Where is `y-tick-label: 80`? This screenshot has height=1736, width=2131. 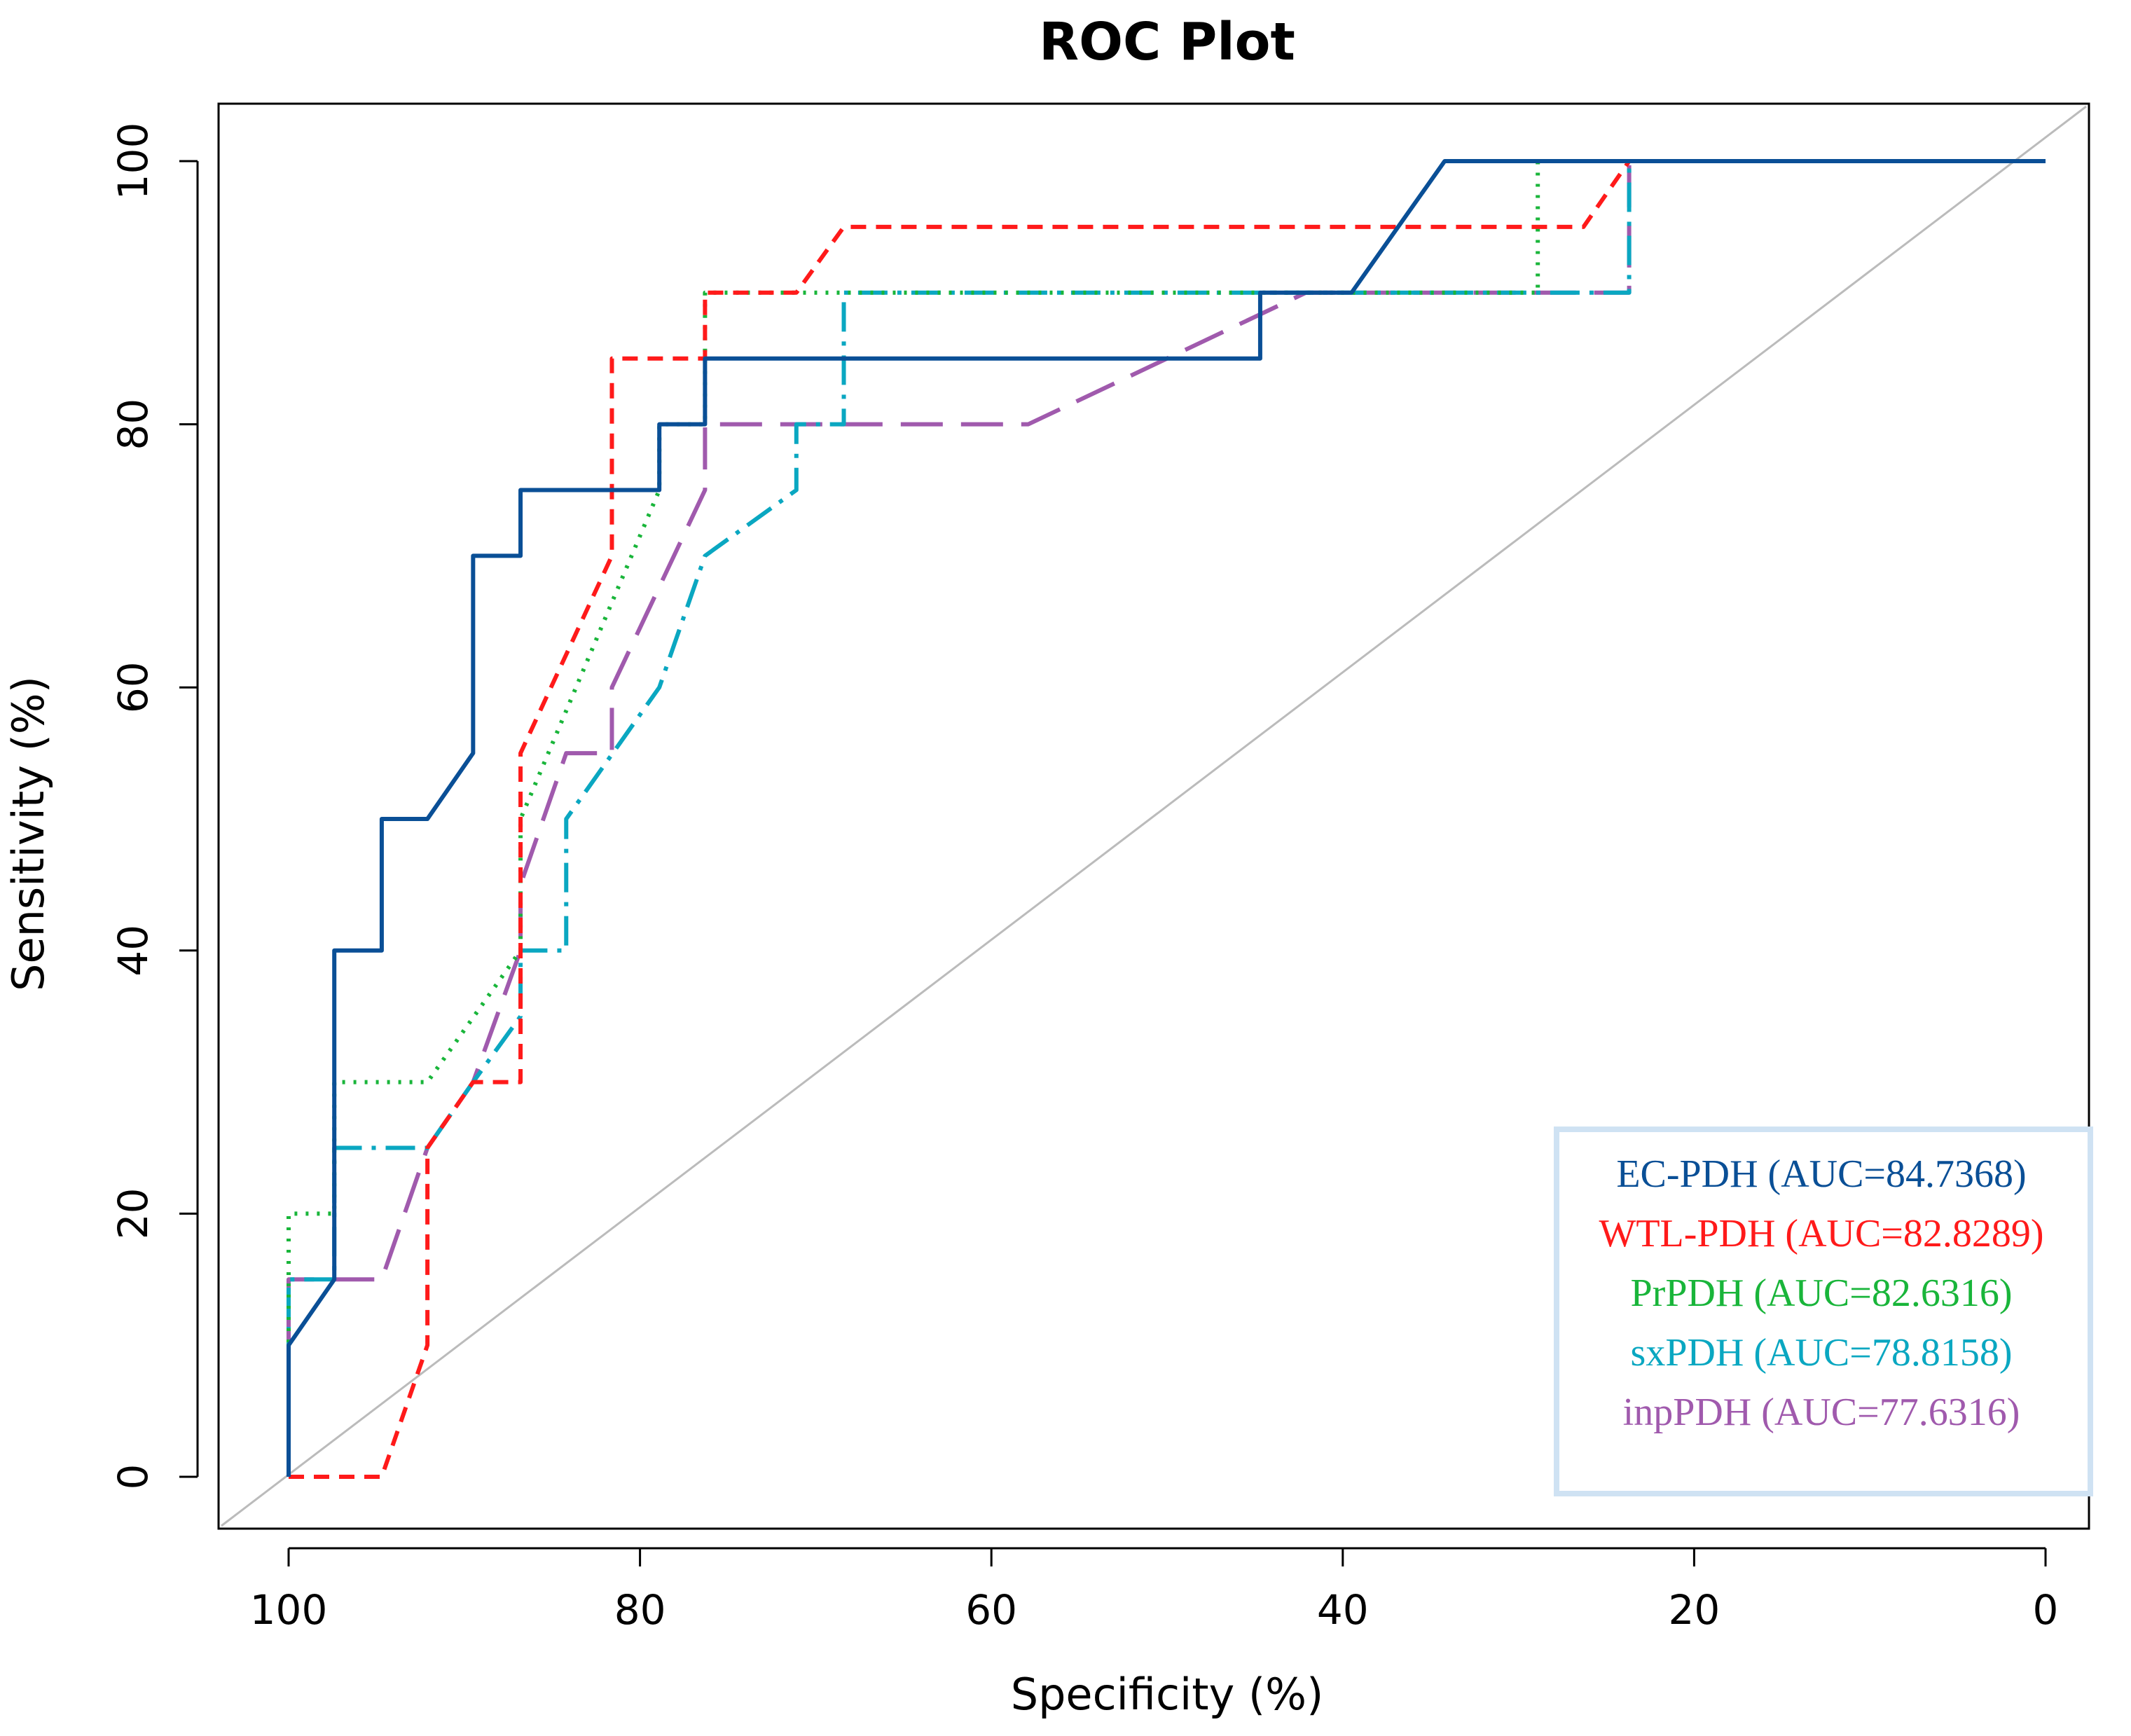
y-tick-label: 80 is located at coordinates (133, 425).